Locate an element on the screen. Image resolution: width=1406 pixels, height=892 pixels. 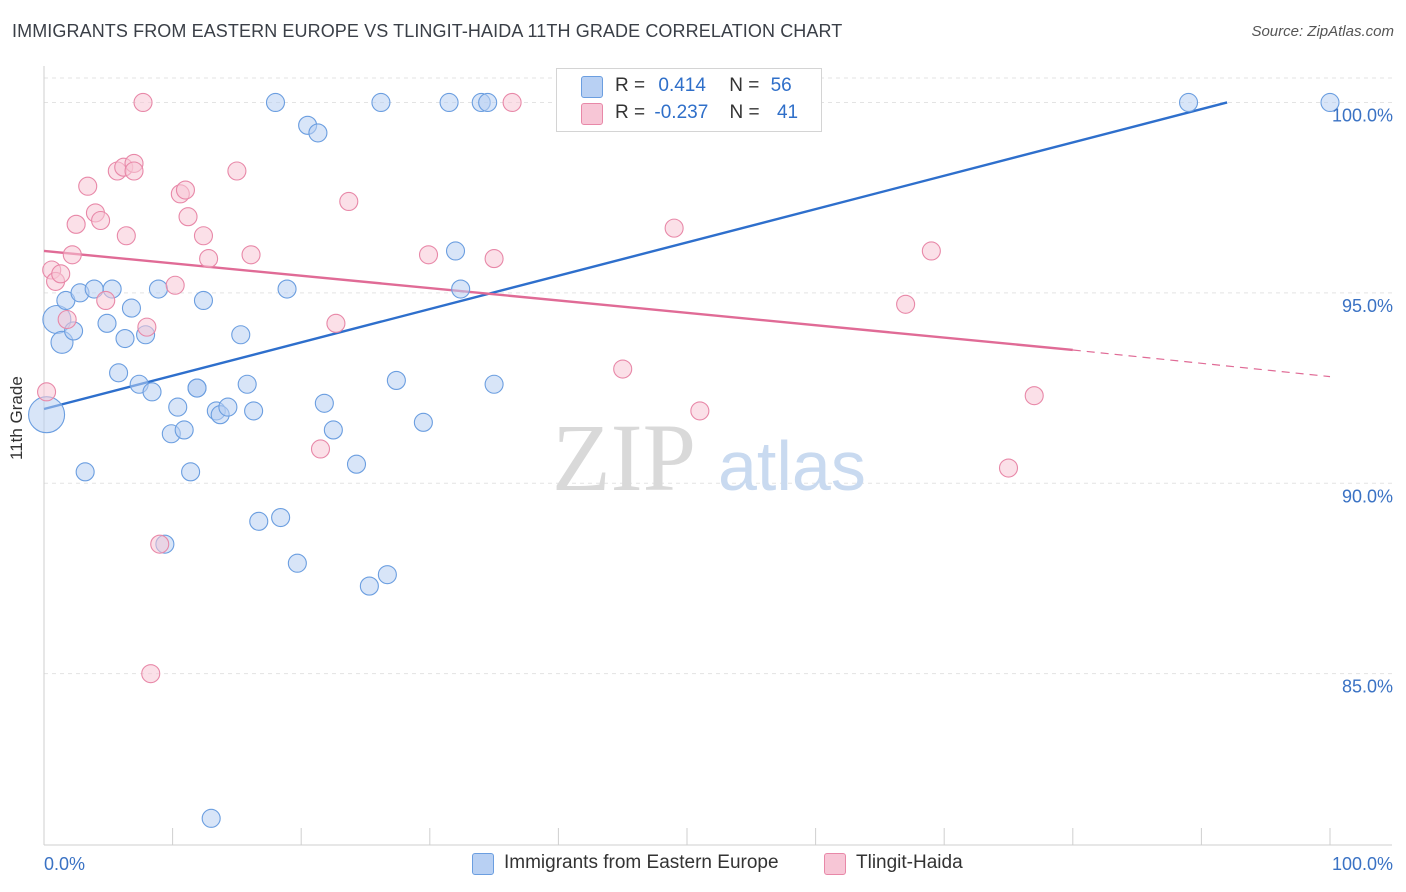
legend-swatch-pink is located at coordinates (592, 114).